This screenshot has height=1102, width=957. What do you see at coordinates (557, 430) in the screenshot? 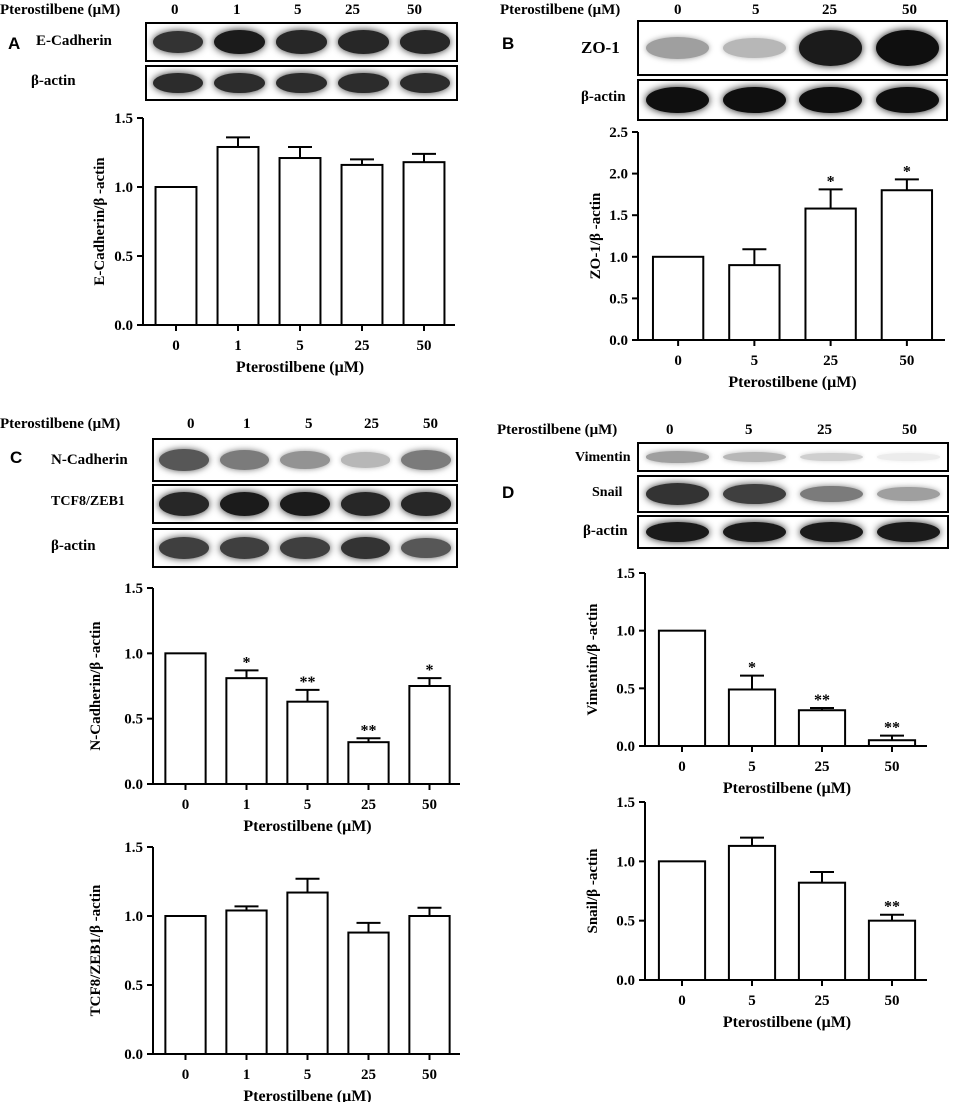
I see `panel-d-header-label: Pterostilbene (μM)` at bounding box center [557, 430].